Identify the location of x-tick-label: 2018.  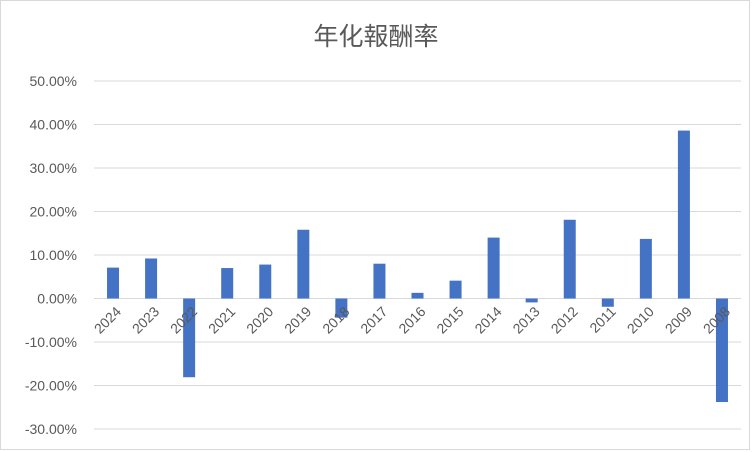
(335, 319).